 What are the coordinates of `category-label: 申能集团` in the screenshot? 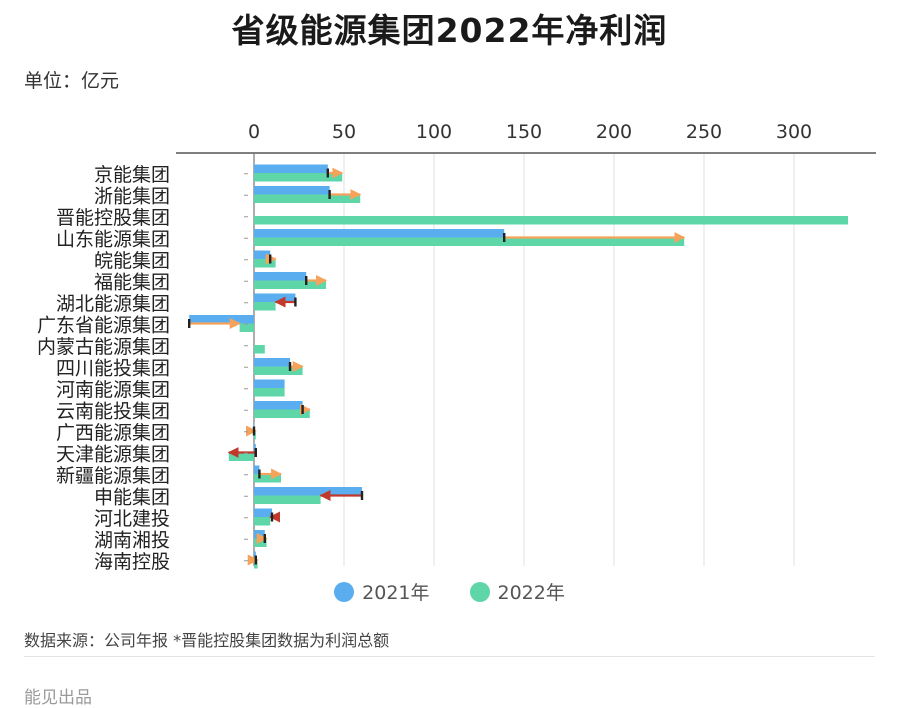 It's located at (132, 497).